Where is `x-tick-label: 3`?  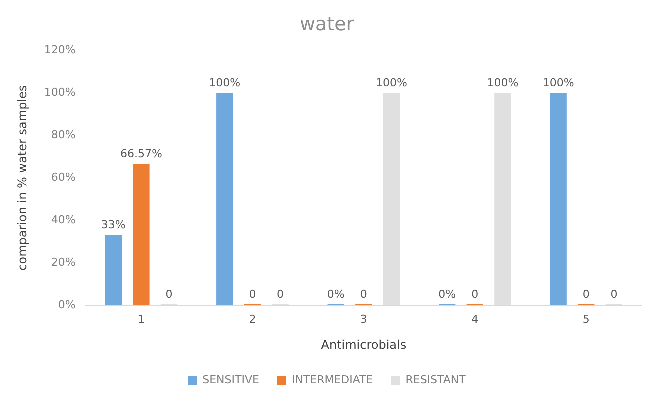
x-tick-label: 3 is located at coordinates (364, 319).